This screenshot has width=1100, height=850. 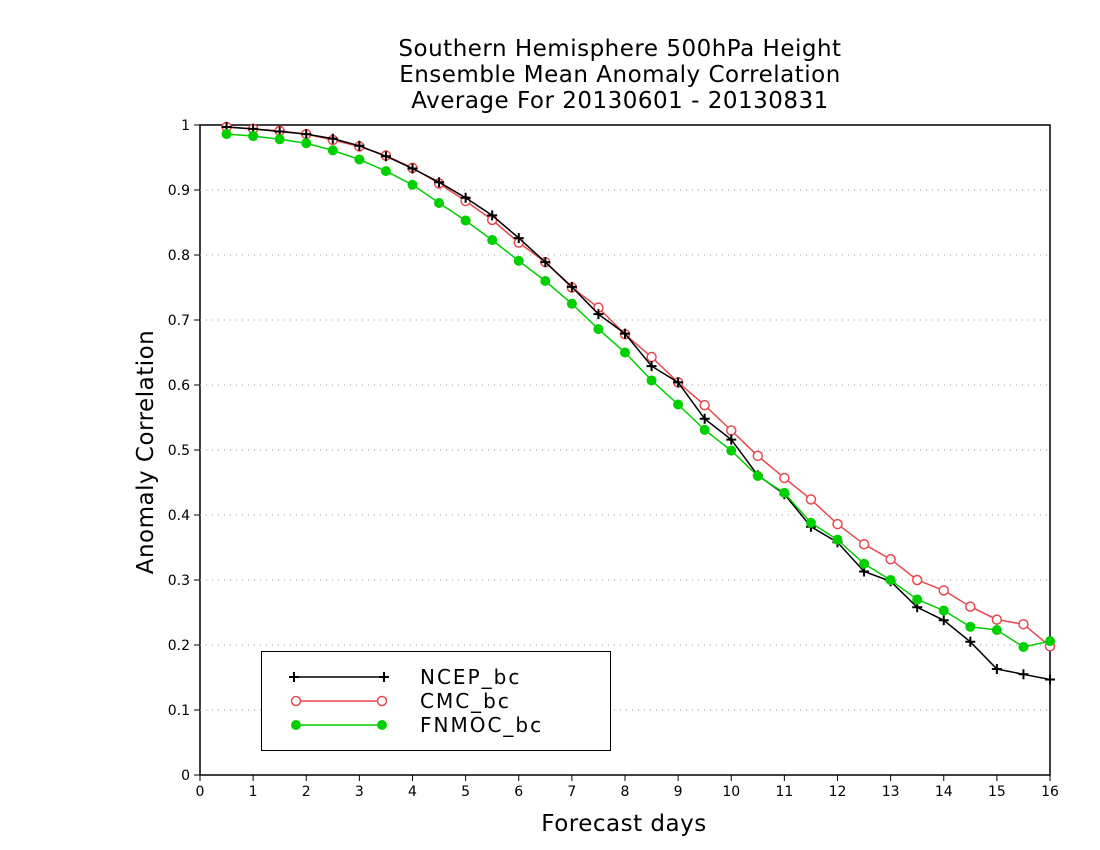 I want to click on legend: NCEP_bc CMC_bc FNMOC_bc, so click(x=436, y=701).